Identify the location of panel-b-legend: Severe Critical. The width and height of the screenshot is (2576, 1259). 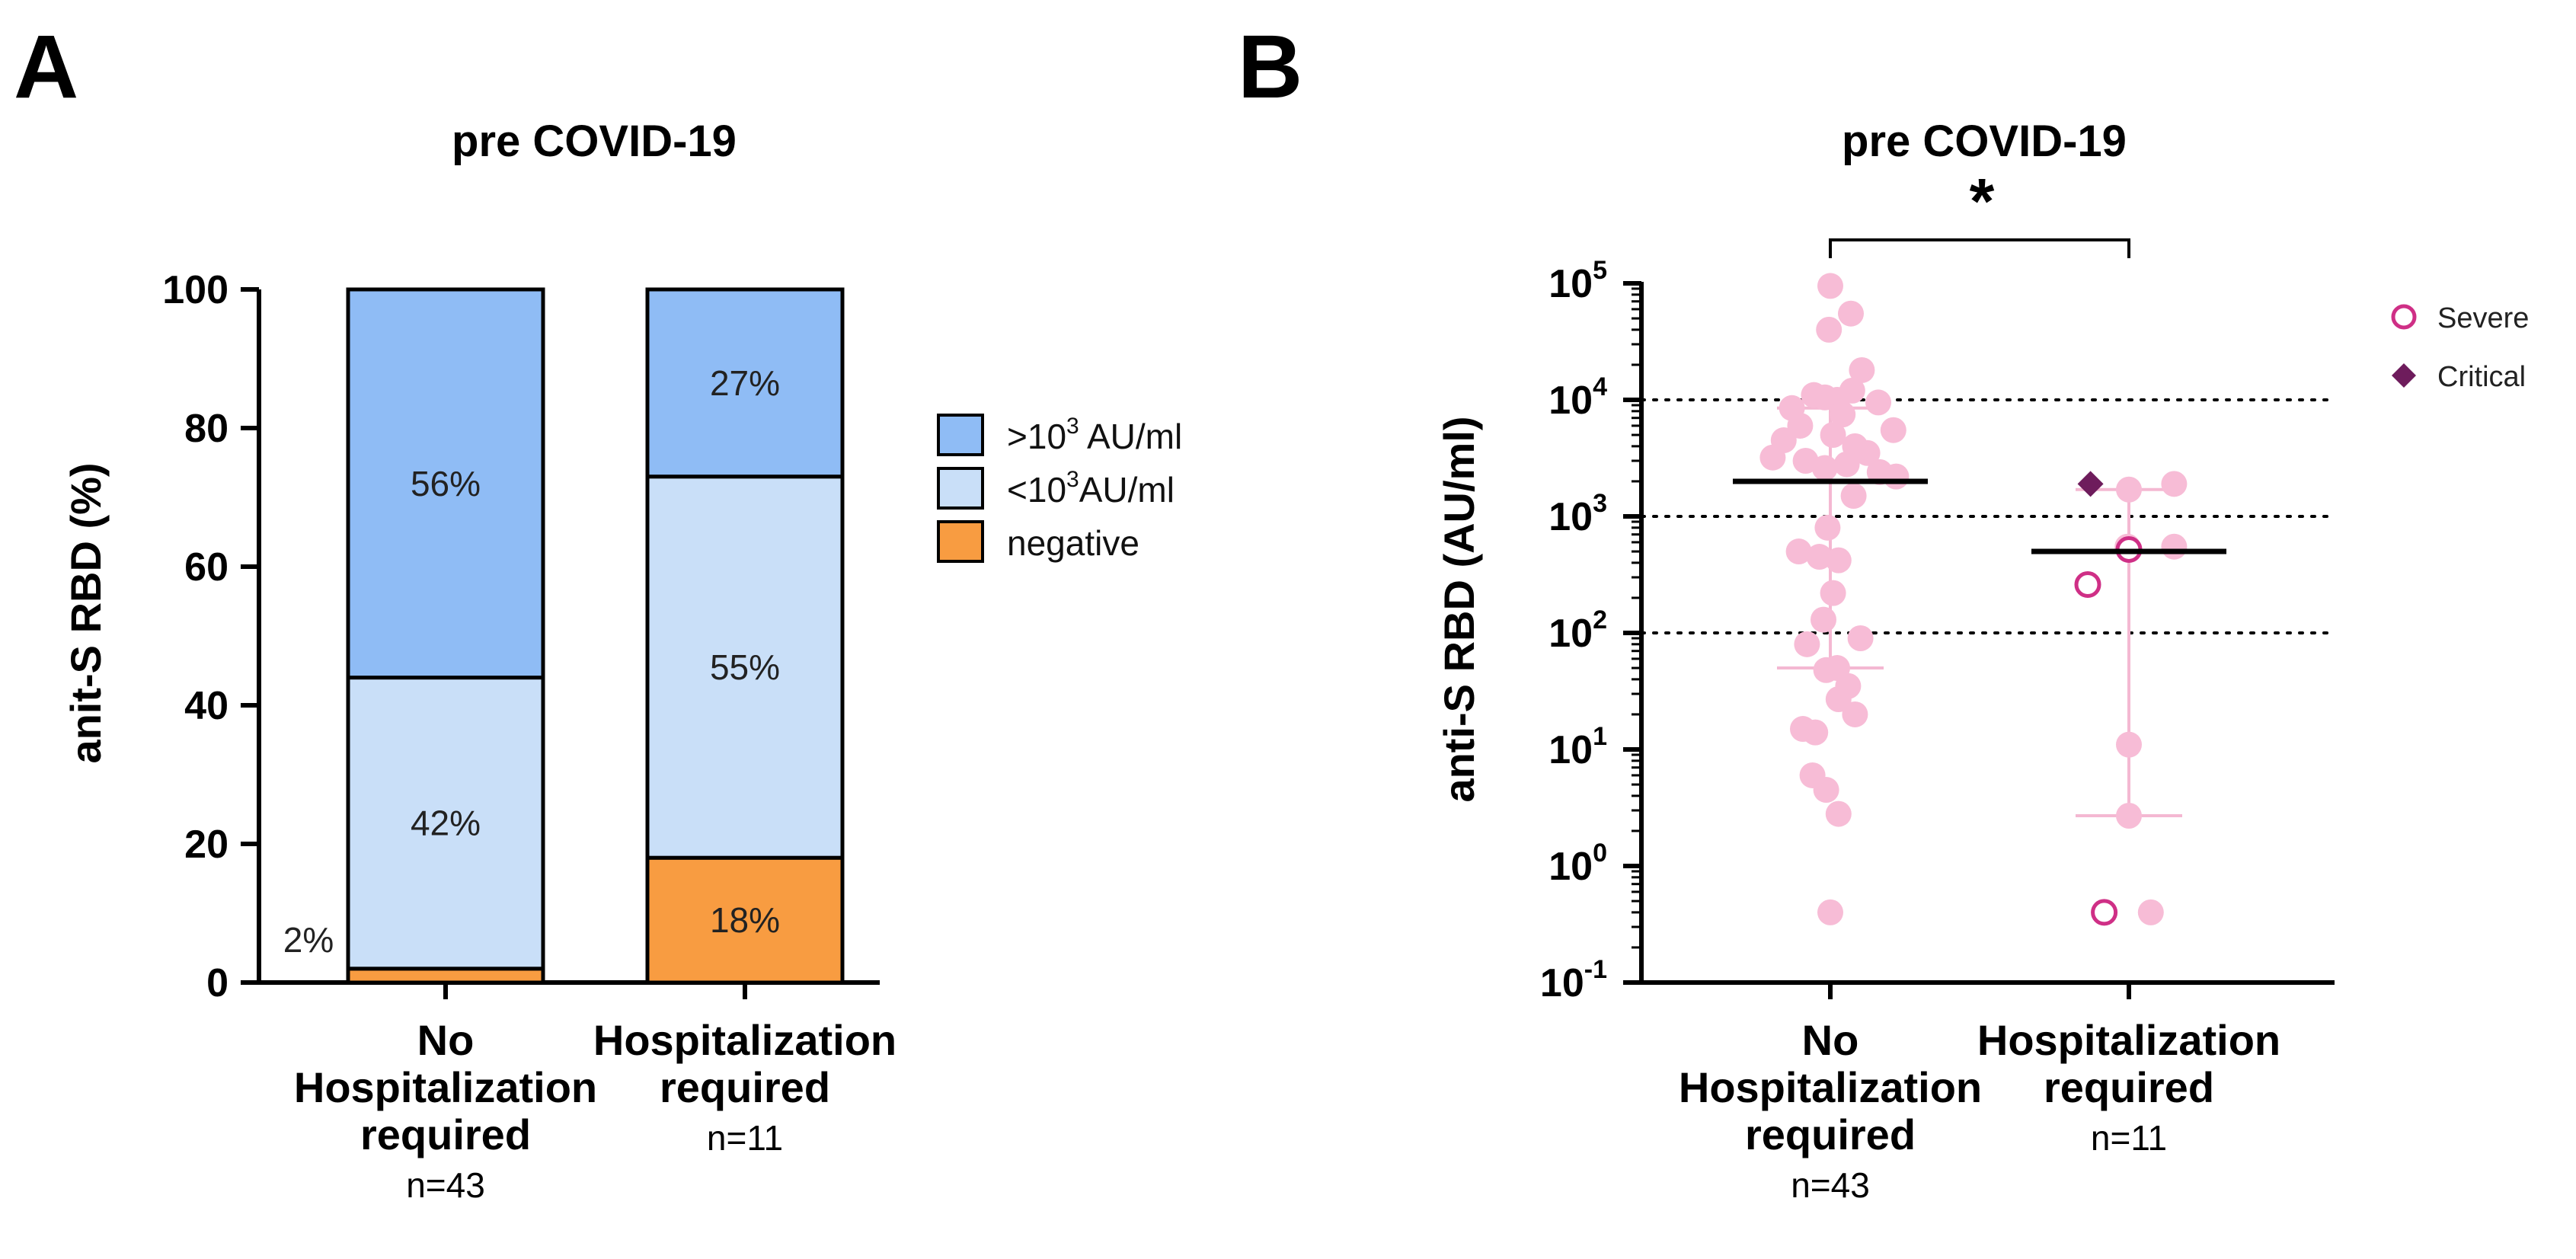
(2460, 348).